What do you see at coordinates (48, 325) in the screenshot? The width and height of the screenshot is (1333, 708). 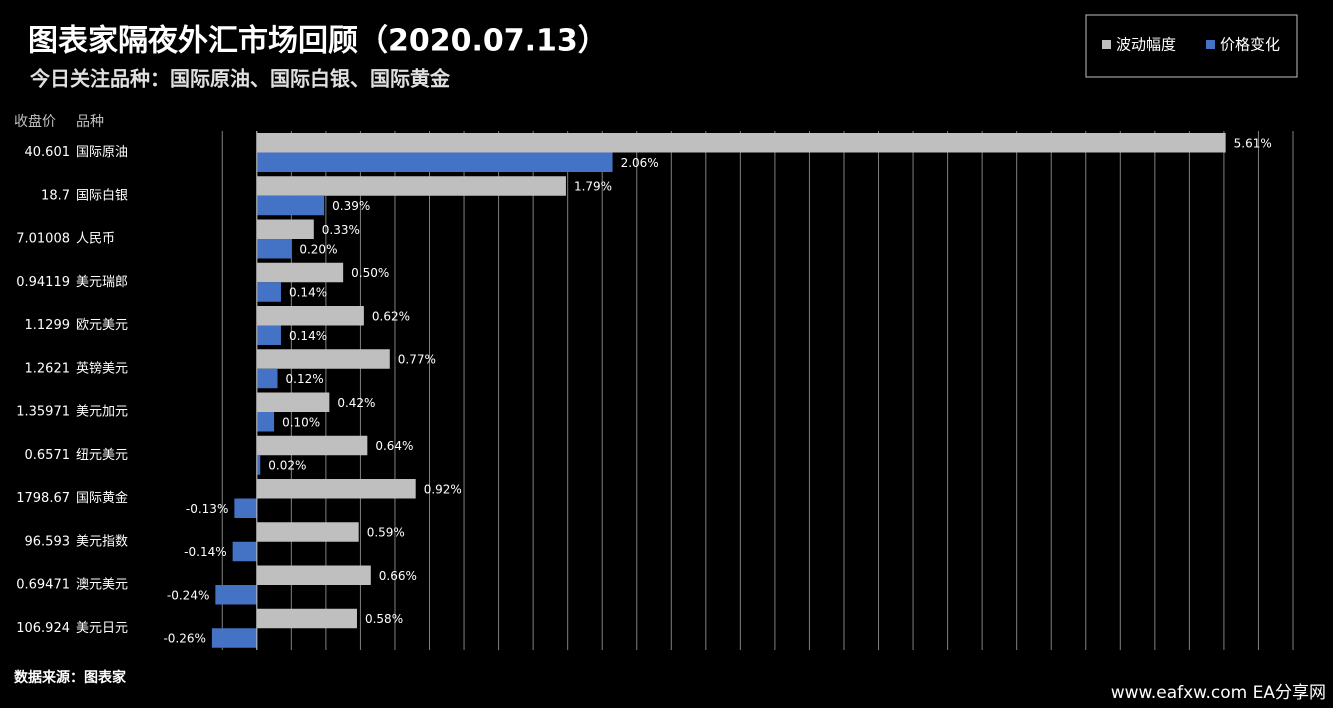 I see `closing-price: 1.1299` at bounding box center [48, 325].